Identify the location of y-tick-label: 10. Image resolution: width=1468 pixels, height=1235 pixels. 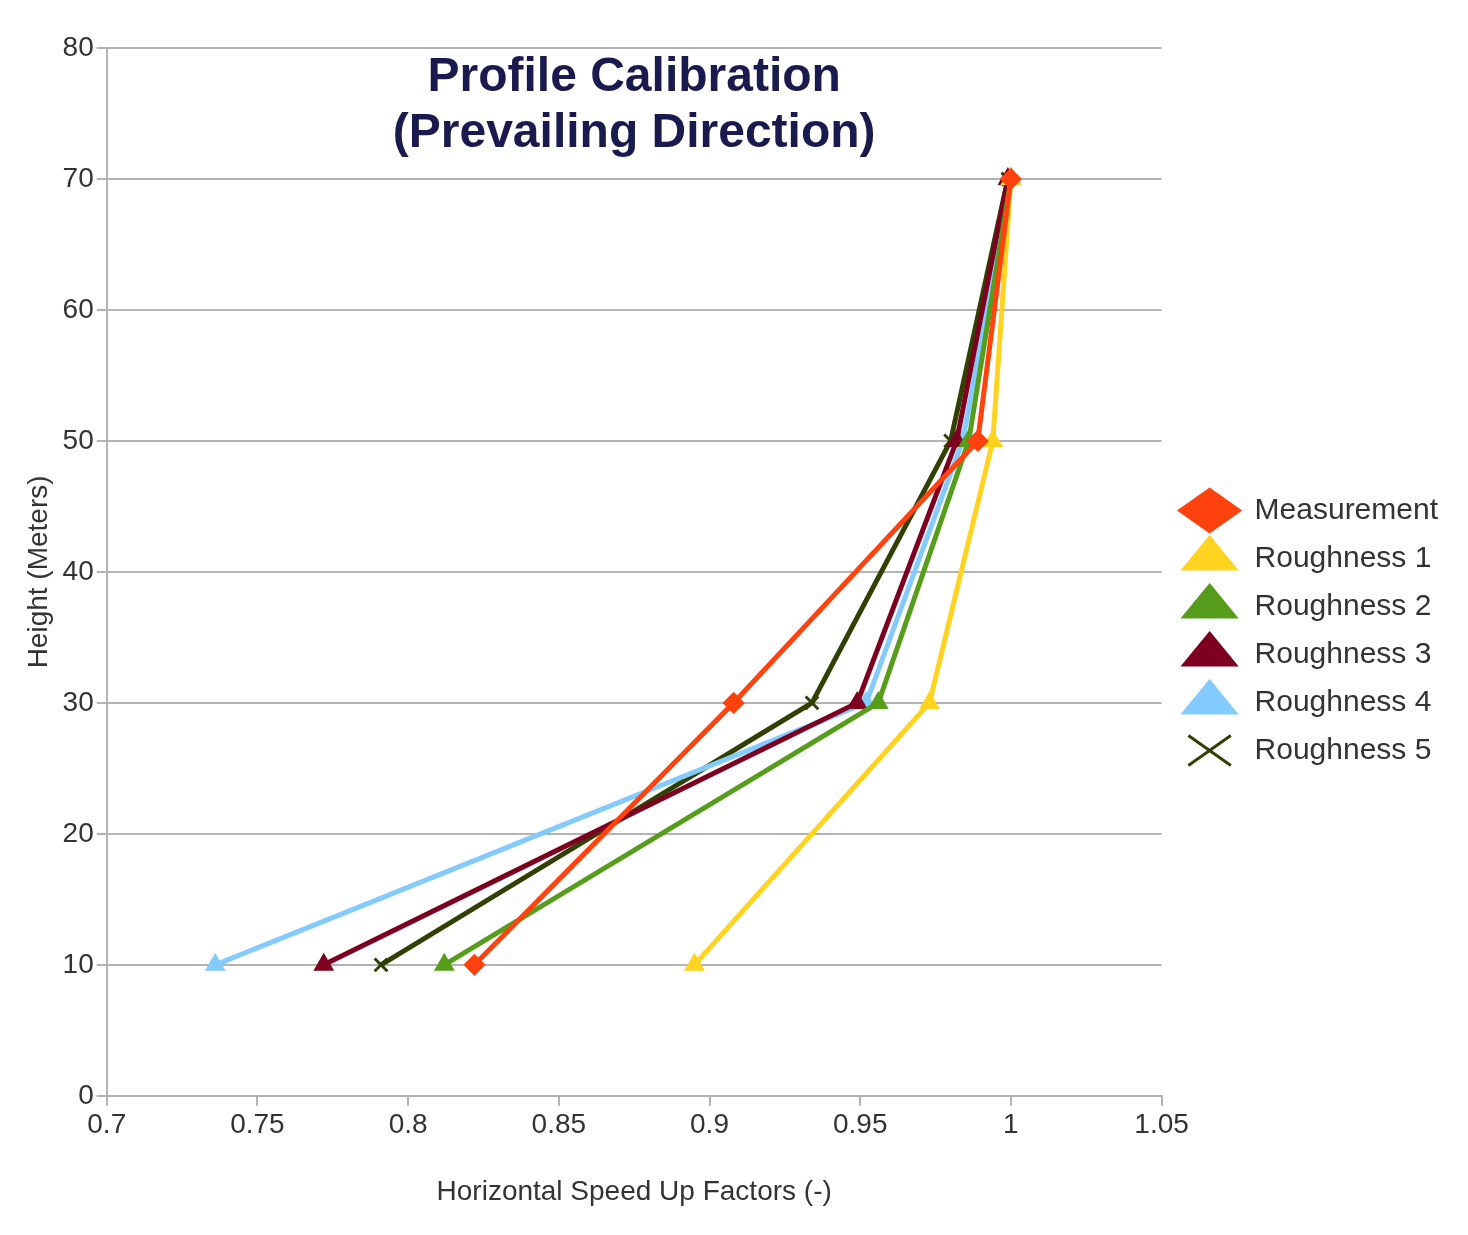
(78, 963).